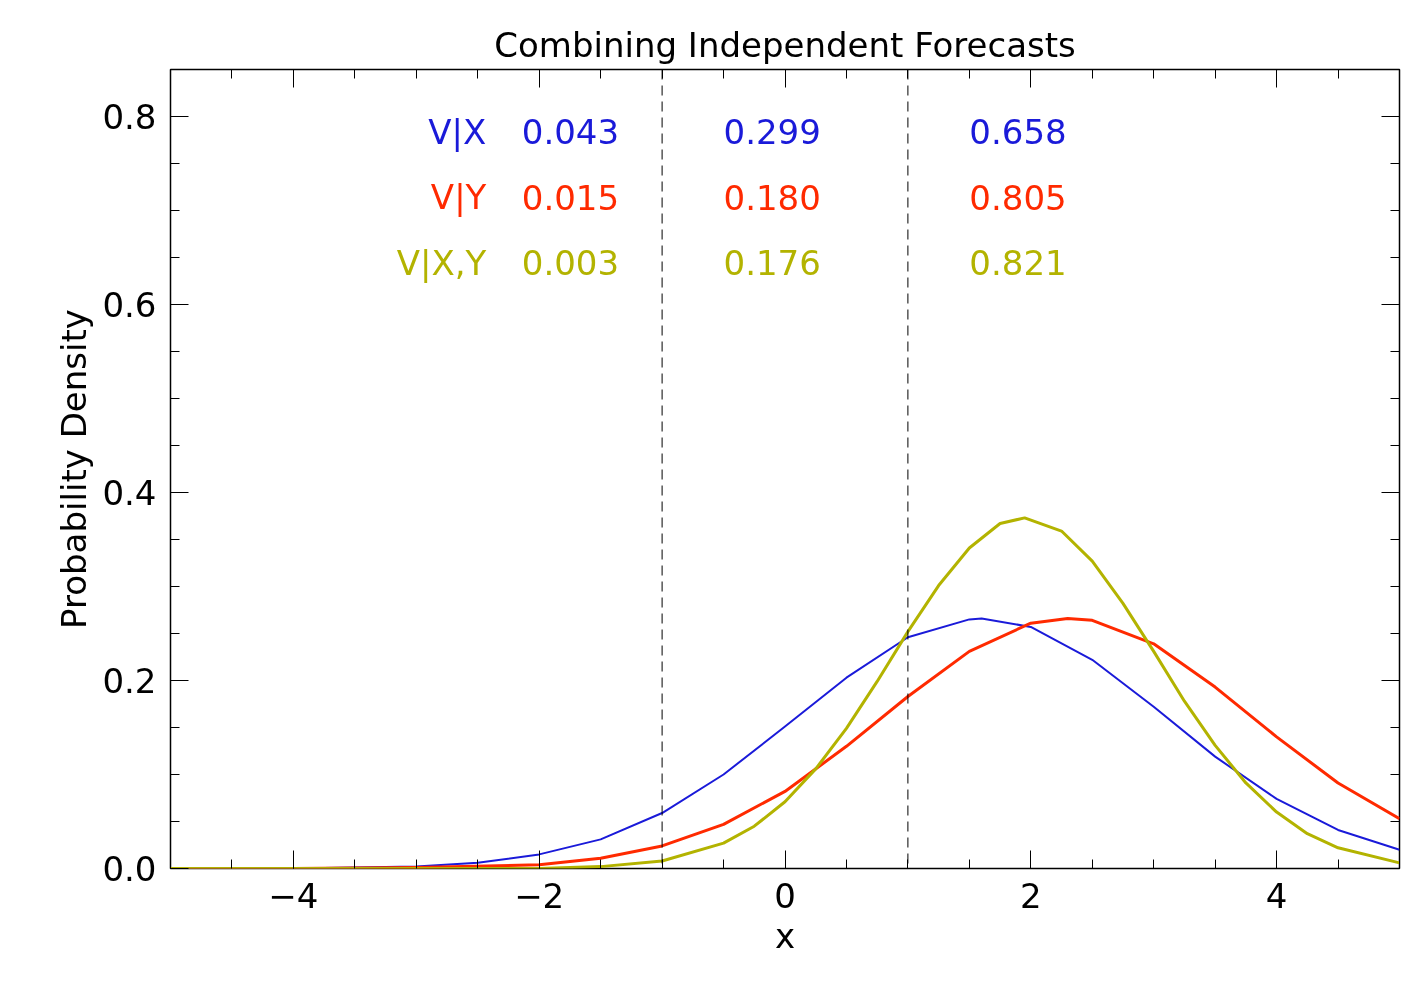 The height and width of the screenshot is (988, 1401). What do you see at coordinates (1018, 132) in the screenshot?
I see `annotation: 0.658` at bounding box center [1018, 132].